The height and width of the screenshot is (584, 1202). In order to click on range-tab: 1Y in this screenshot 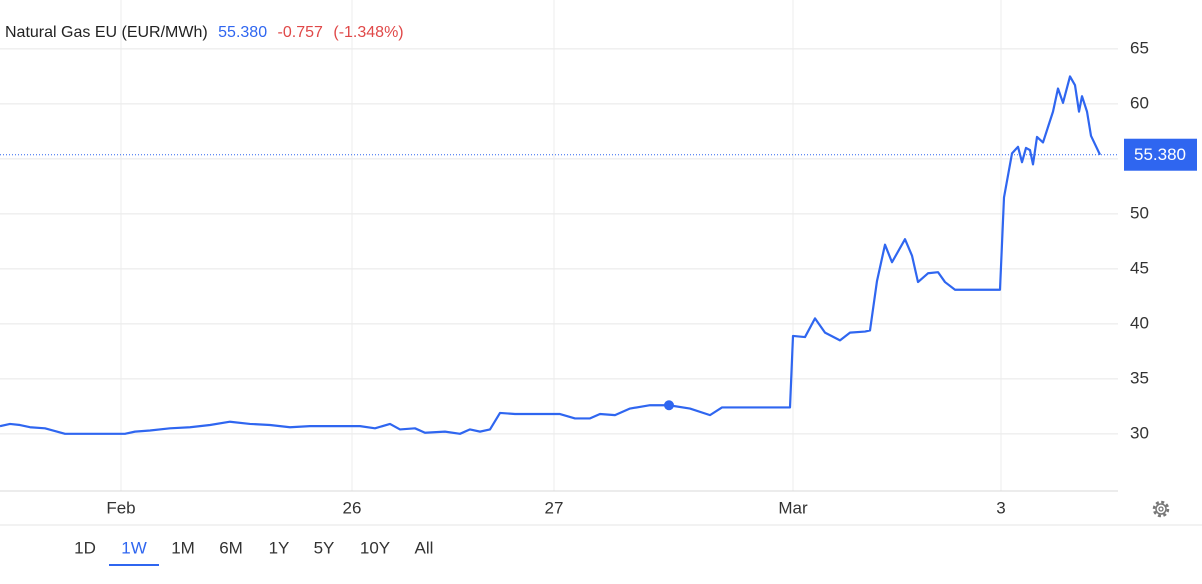, I will do `click(279, 547)`.